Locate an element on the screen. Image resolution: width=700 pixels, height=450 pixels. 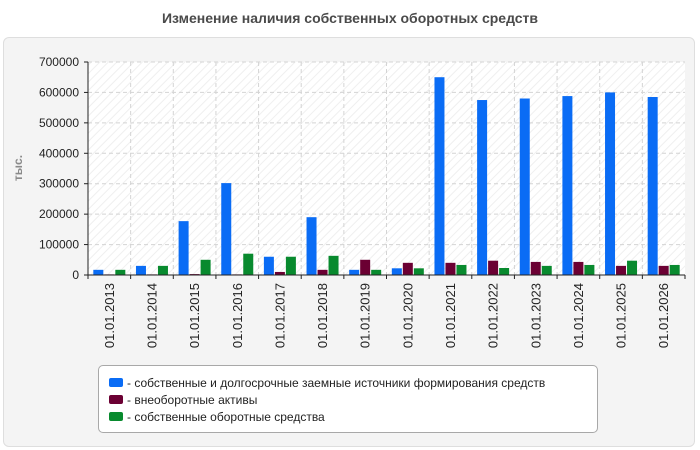
x-tick-label: 01.01.2019 is located at coordinates (365, 315).